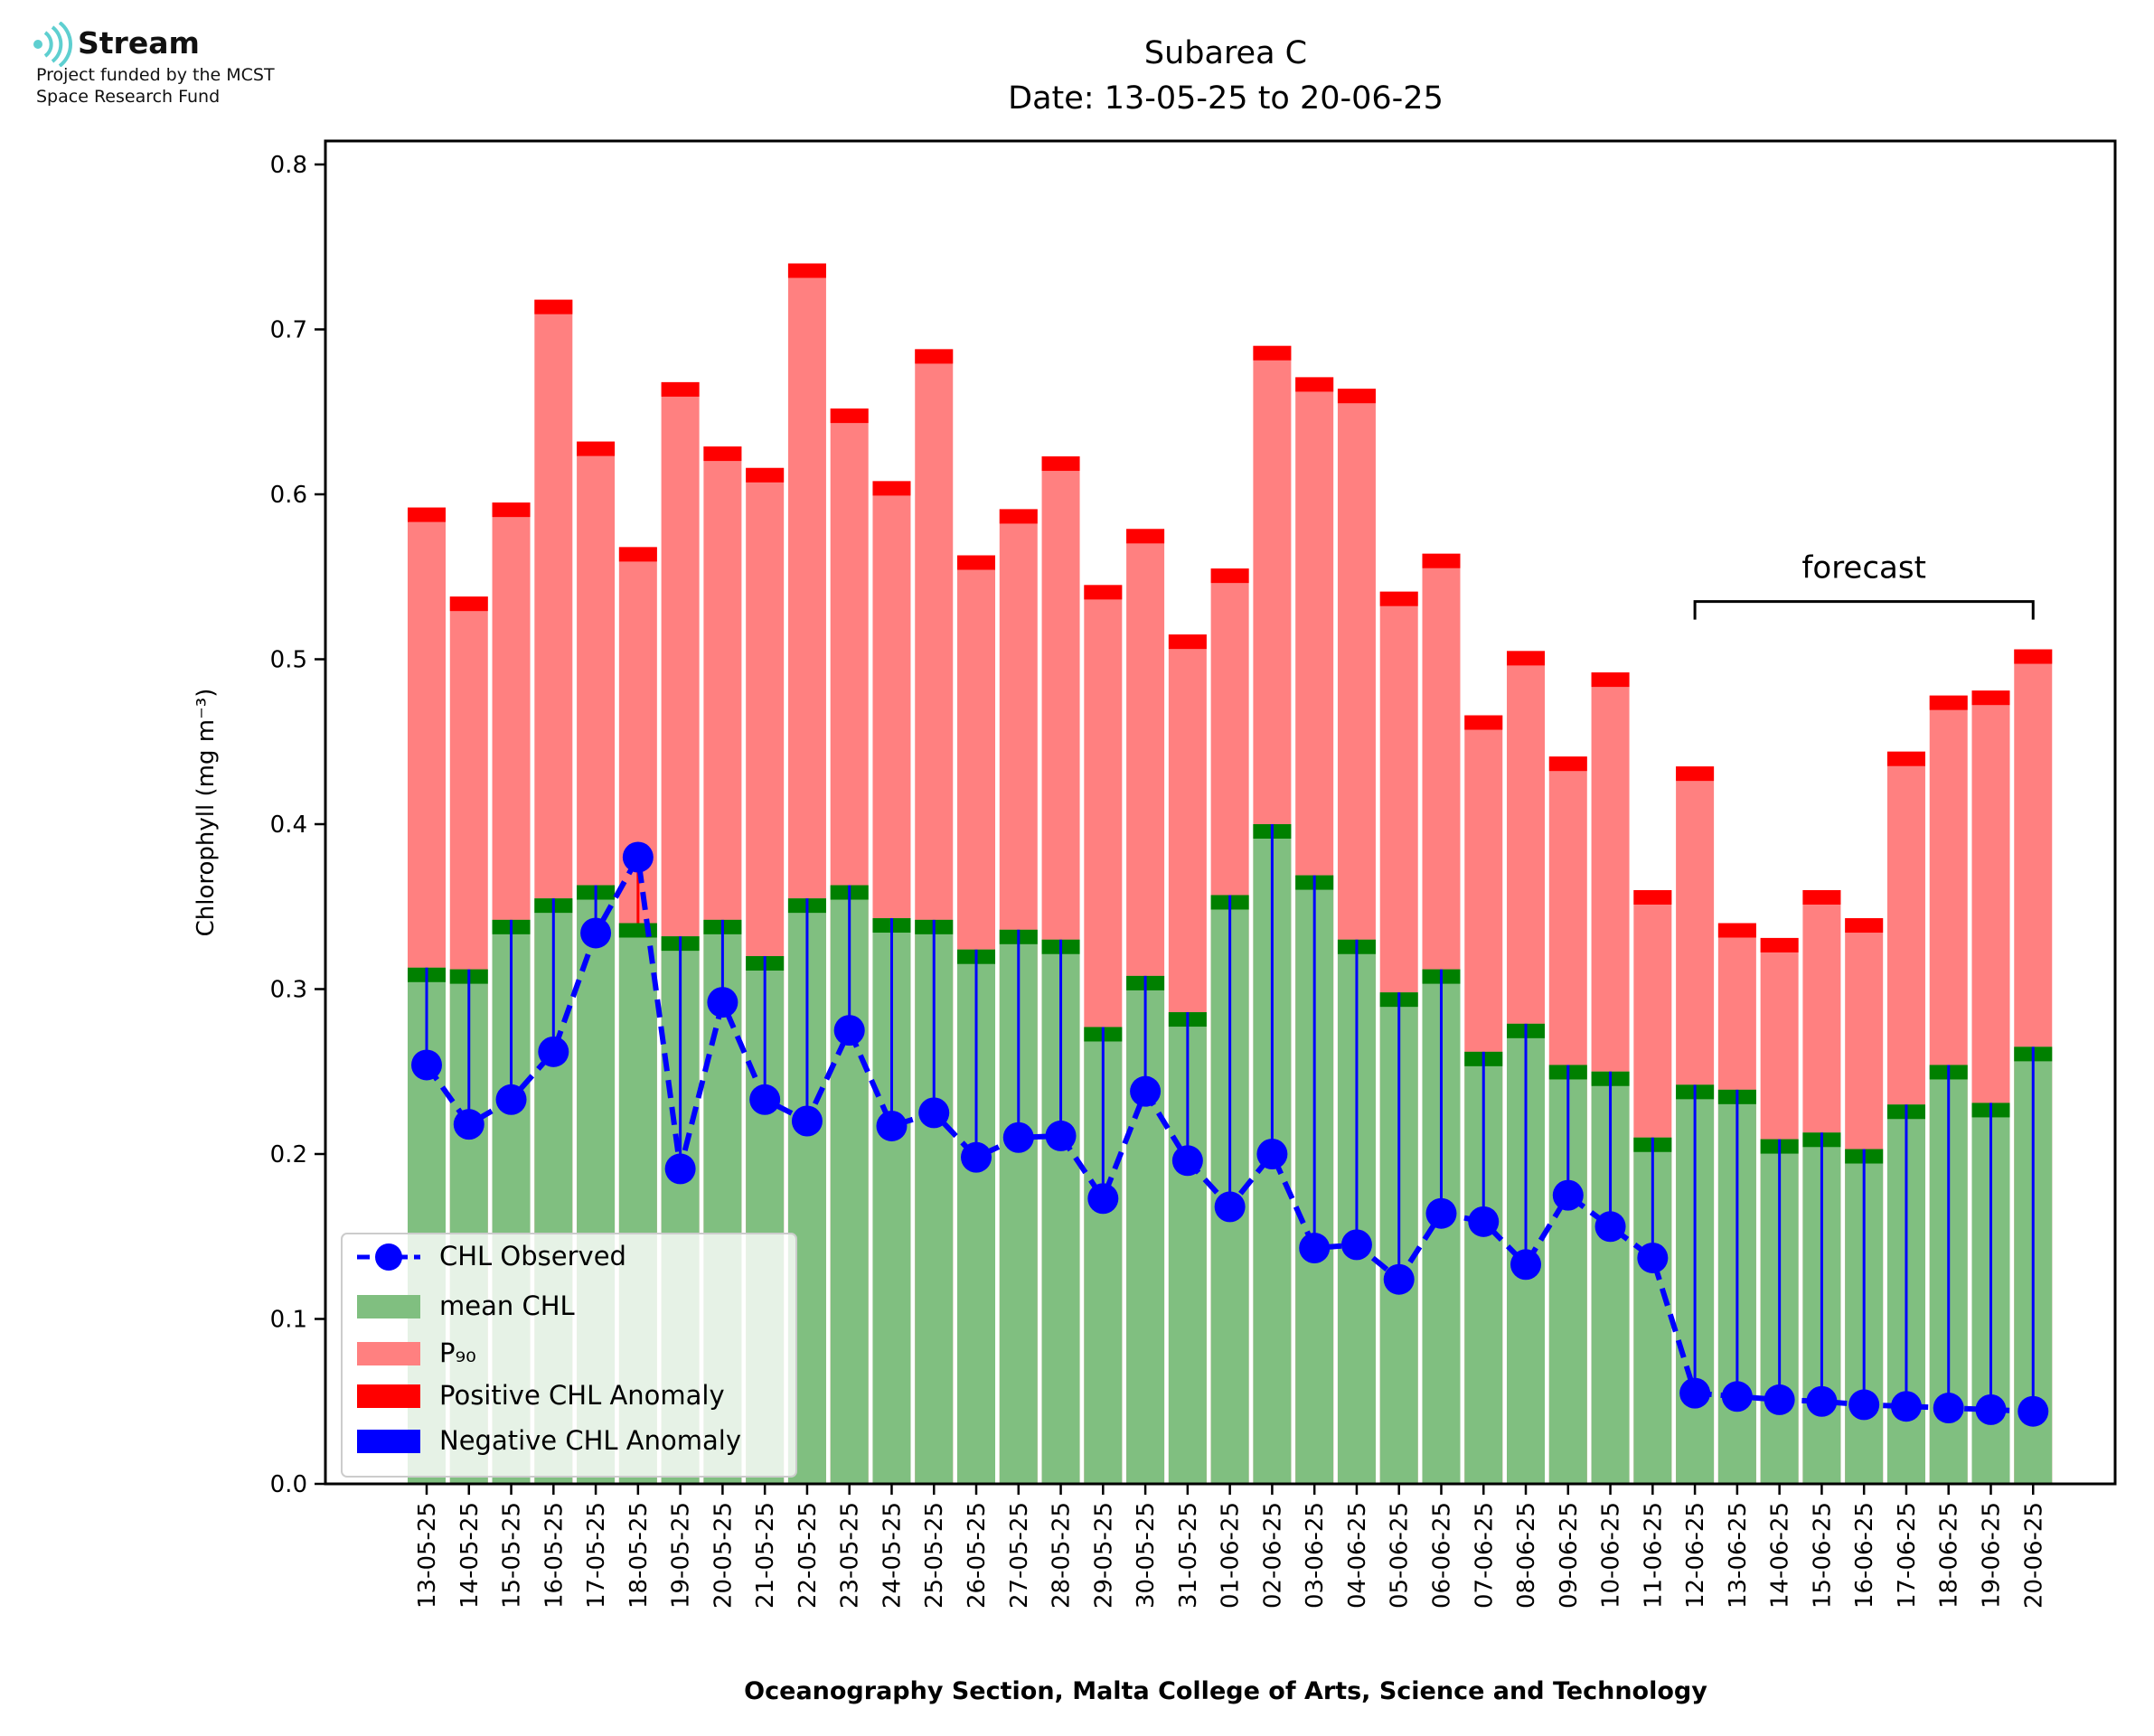 The height and width of the screenshot is (1736, 2154). I want to click on x-tick-label: 27-05-25, so click(1020, 1556).